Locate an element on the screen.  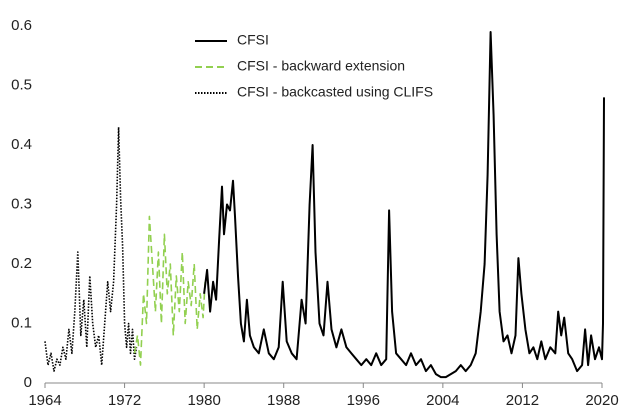
y-tick-label: 0 is located at coordinates (28, 382).